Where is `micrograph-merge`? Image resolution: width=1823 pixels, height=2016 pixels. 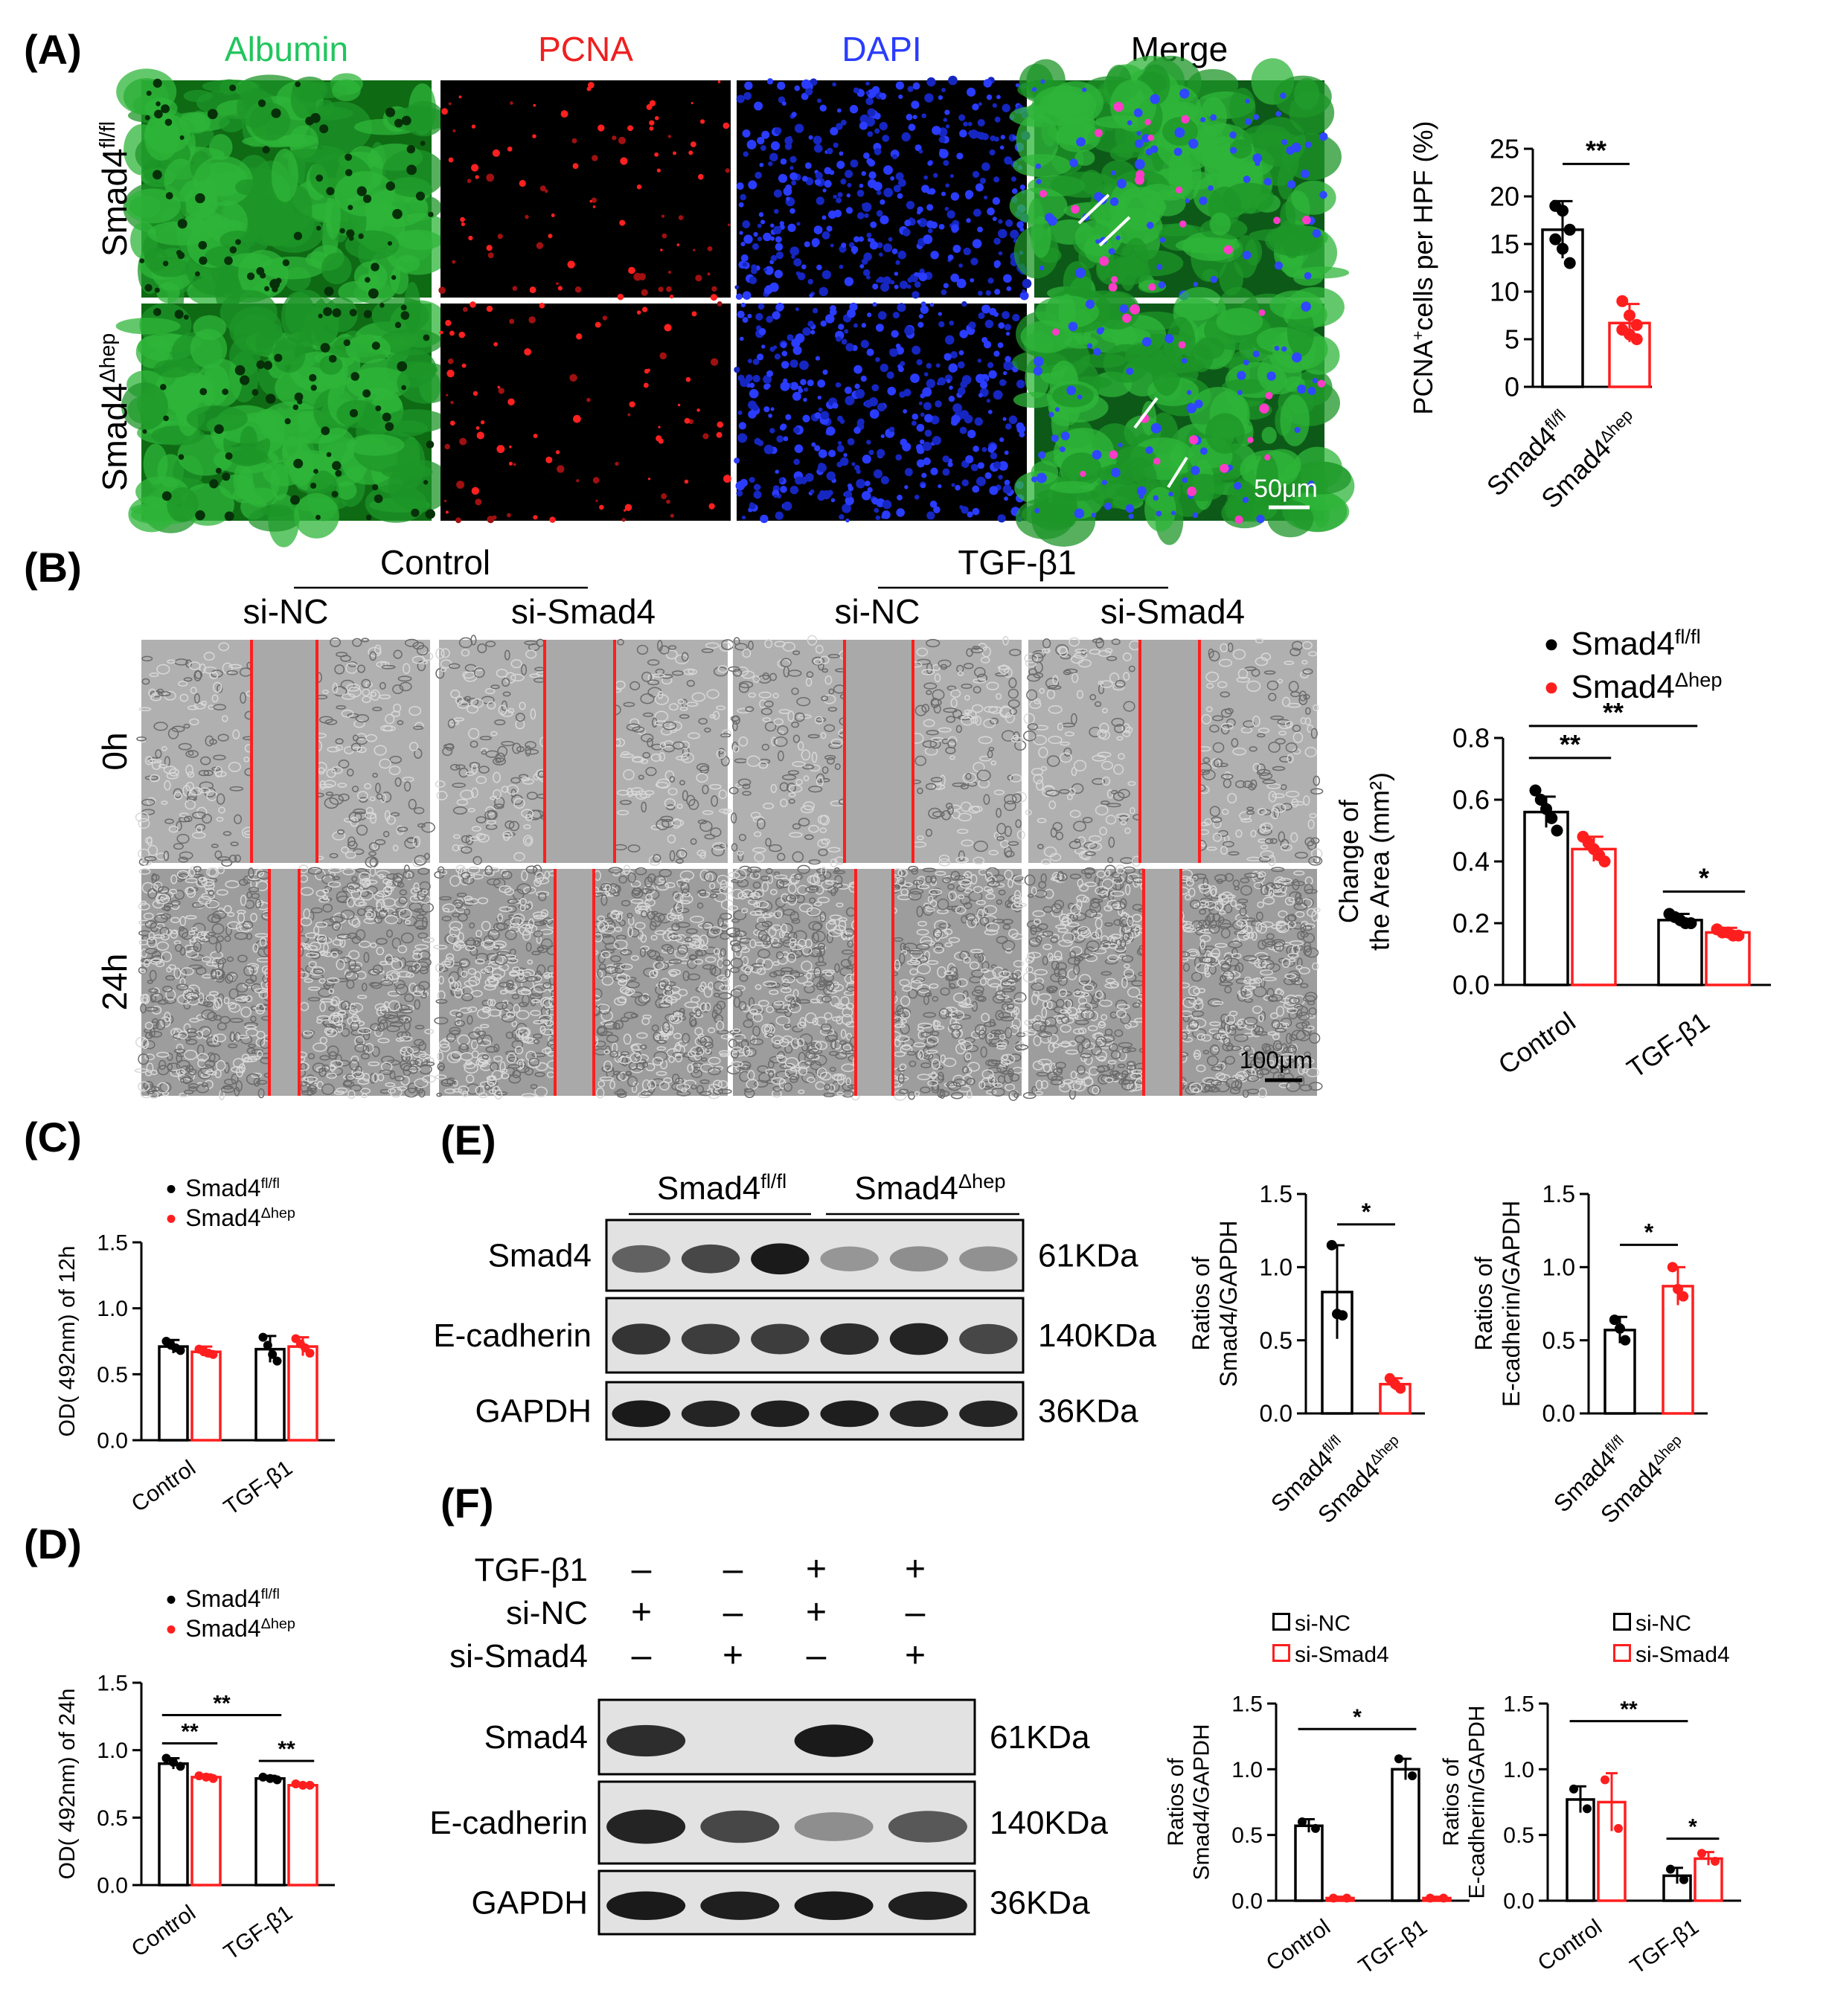 micrograph-merge is located at coordinates (1184, 417).